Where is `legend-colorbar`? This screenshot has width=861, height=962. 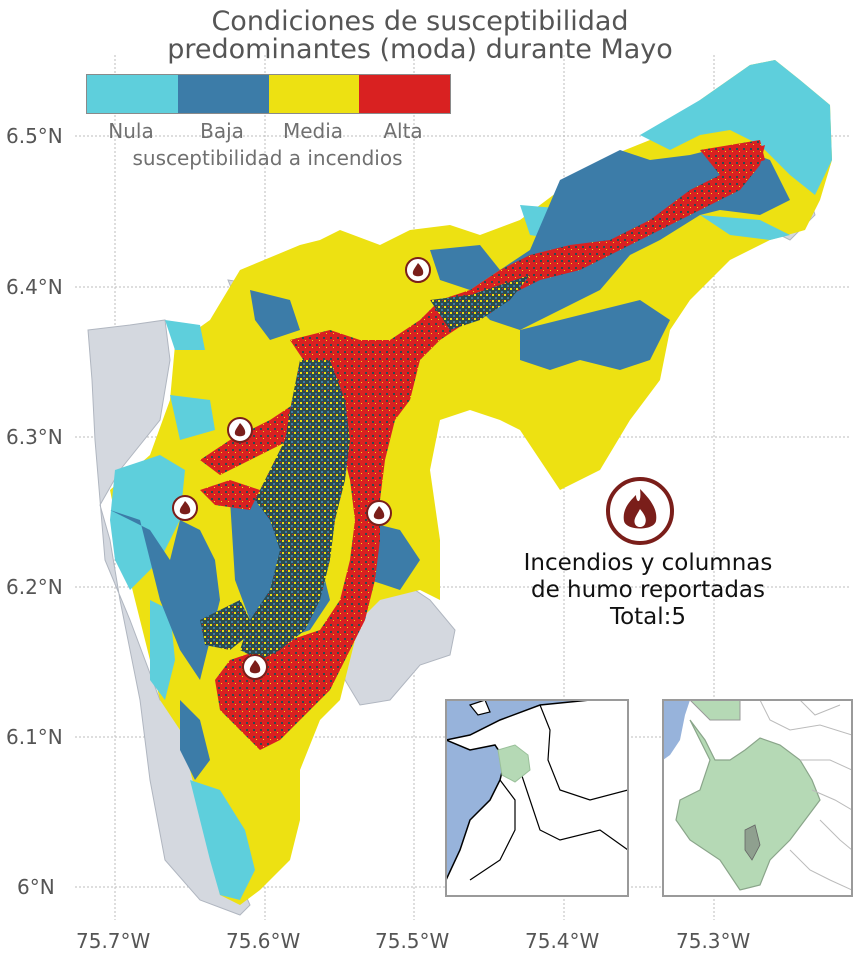 legend-colorbar is located at coordinates (268, 94).